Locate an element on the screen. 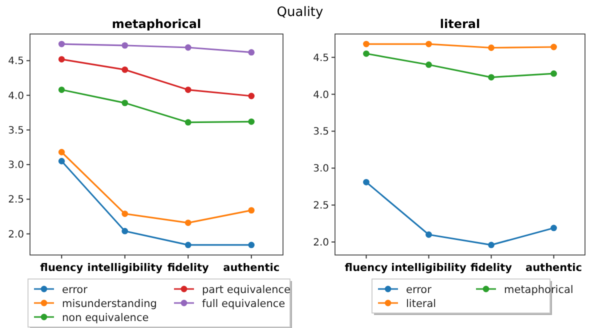 This screenshot has width=600, height=328. text: Quality is located at coordinates (300, 12).